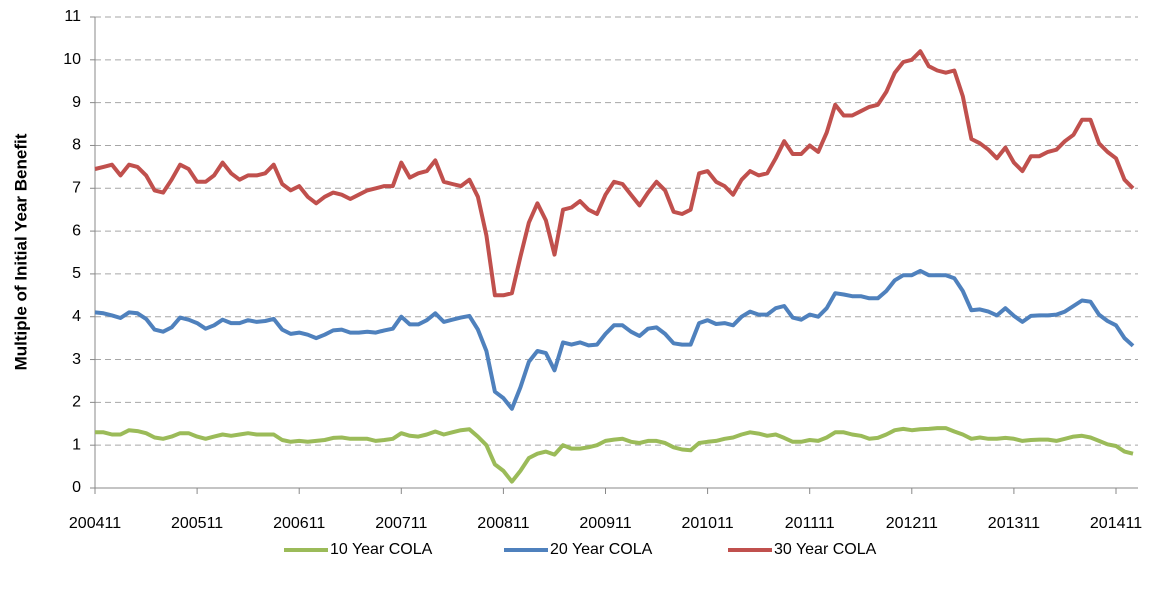 The width and height of the screenshot is (1164, 592). What do you see at coordinates (76, 187) in the screenshot?
I see `y-tick-label: 7` at bounding box center [76, 187].